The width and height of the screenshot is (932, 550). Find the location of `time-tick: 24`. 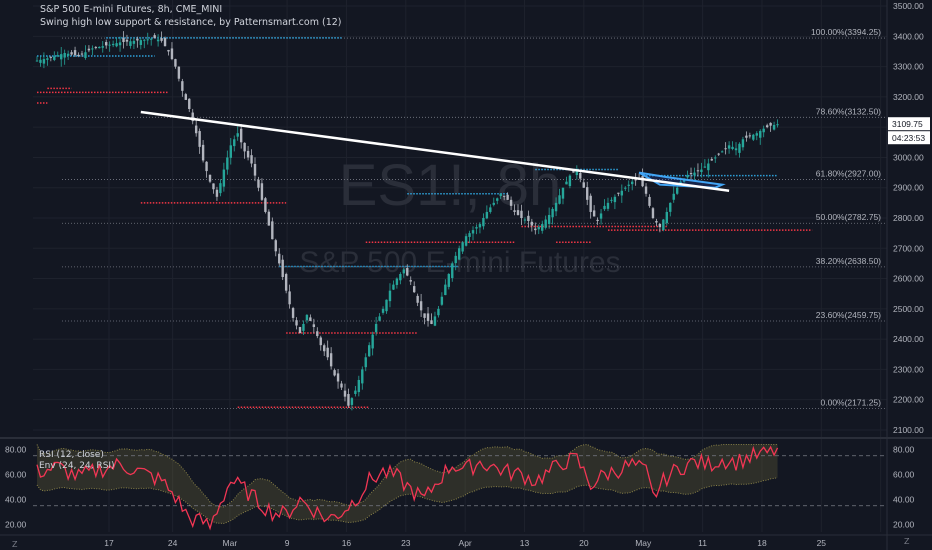

time-tick: 24 is located at coordinates (173, 543).